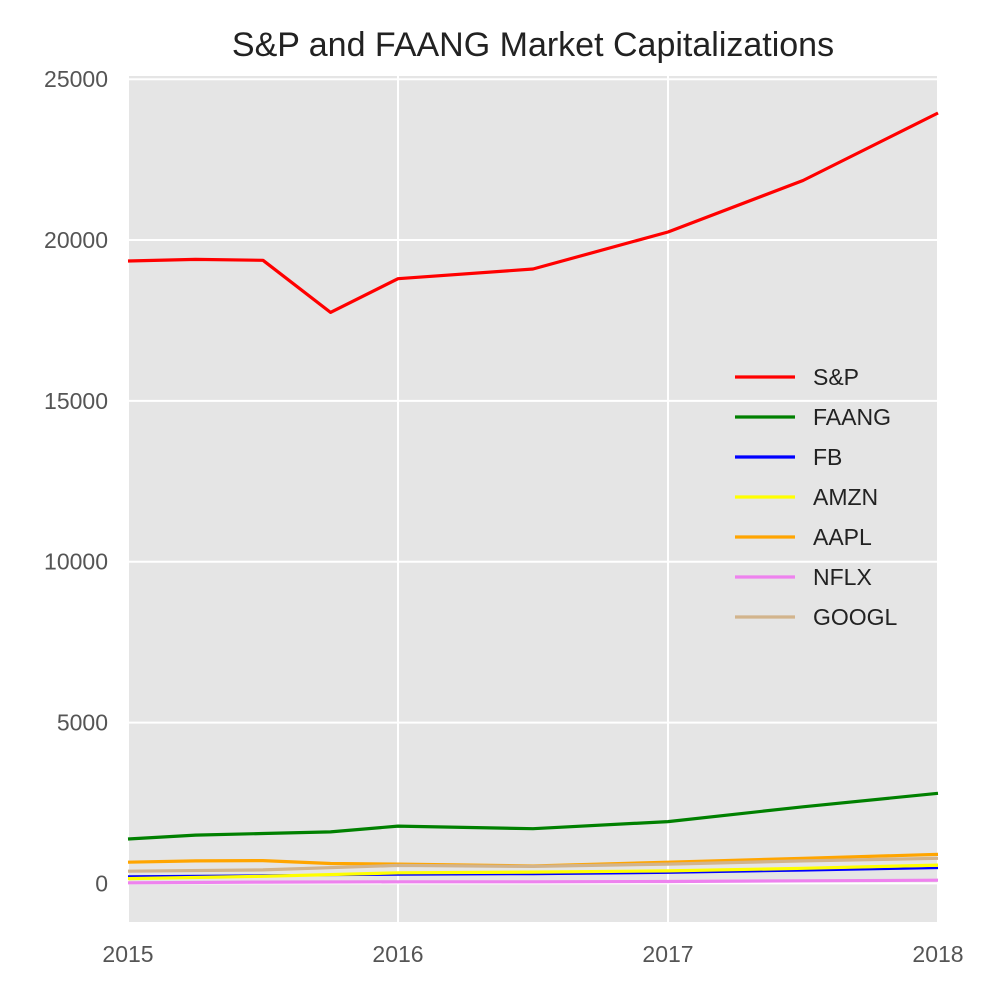 Image resolution: width=1000 pixels, height=1000 pixels. I want to click on legend-label-s-p: S&P, so click(836, 377).